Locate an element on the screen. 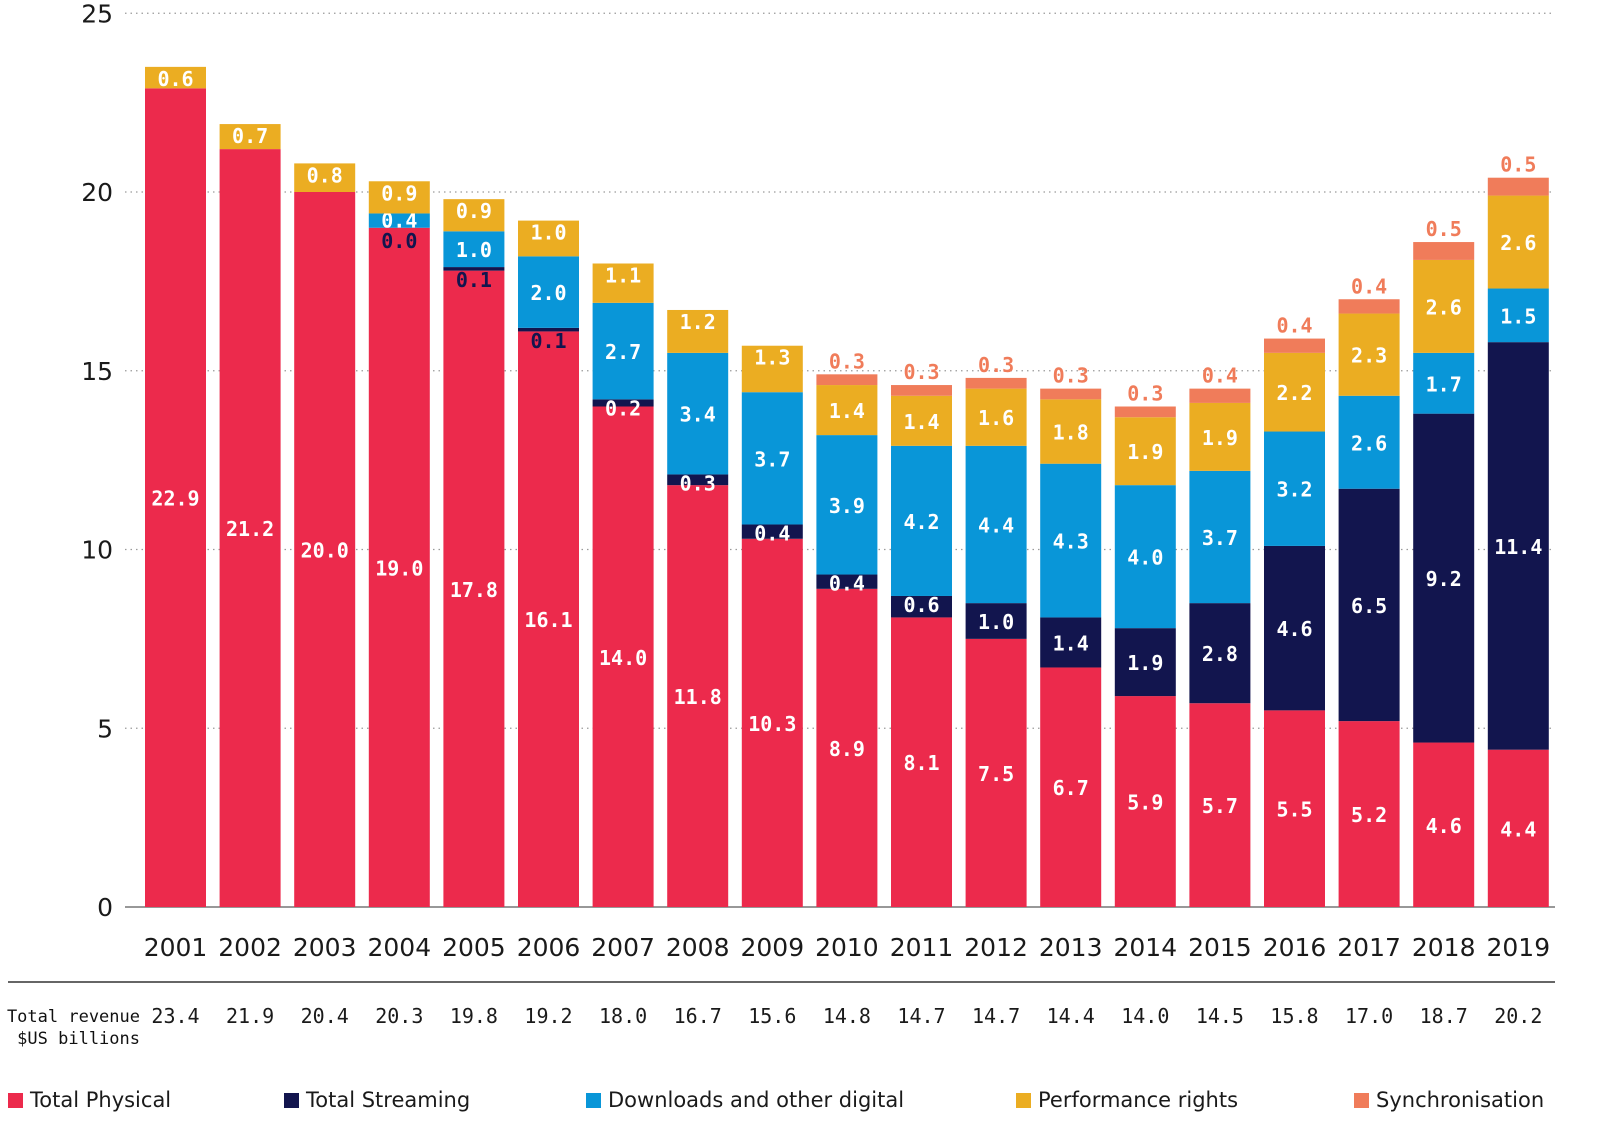 The image size is (1600, 1123). data-label-synchronisation-2019: 0.5 is located at coordinates (1518, 165).